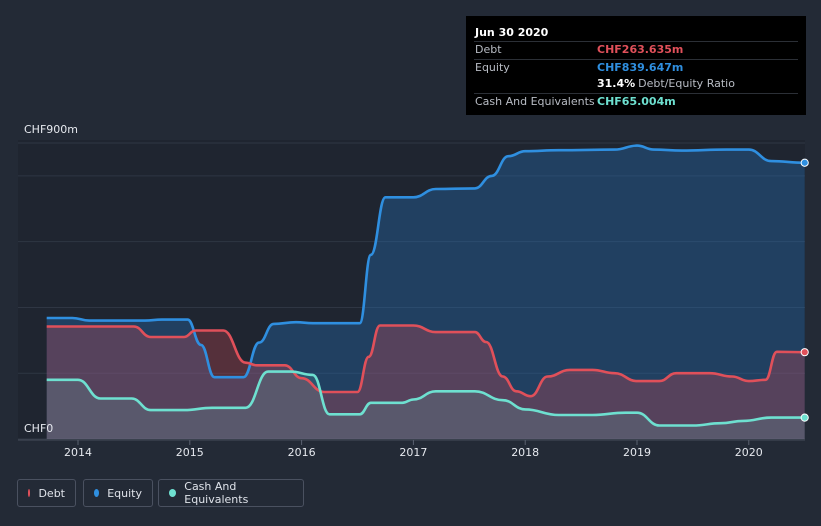 This screenshot has width=821, height=526. I want to click on debt-line, so click(425, 361).